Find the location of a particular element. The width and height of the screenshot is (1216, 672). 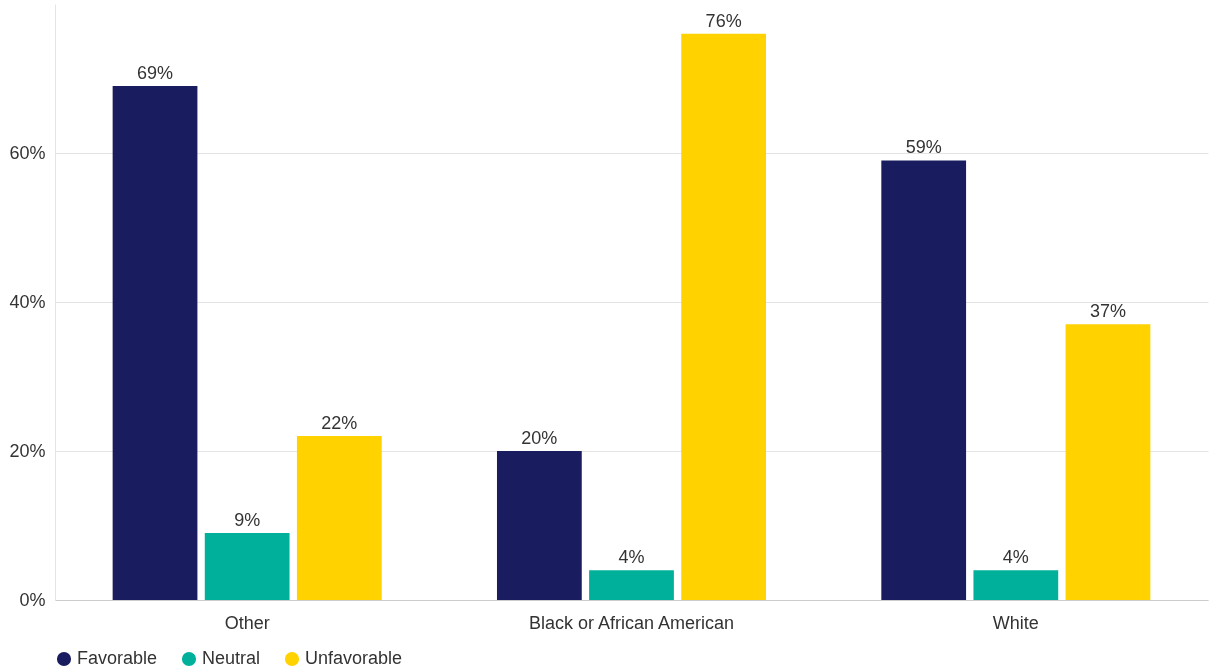

data-label: 59% is located at coordinates (923, 147).